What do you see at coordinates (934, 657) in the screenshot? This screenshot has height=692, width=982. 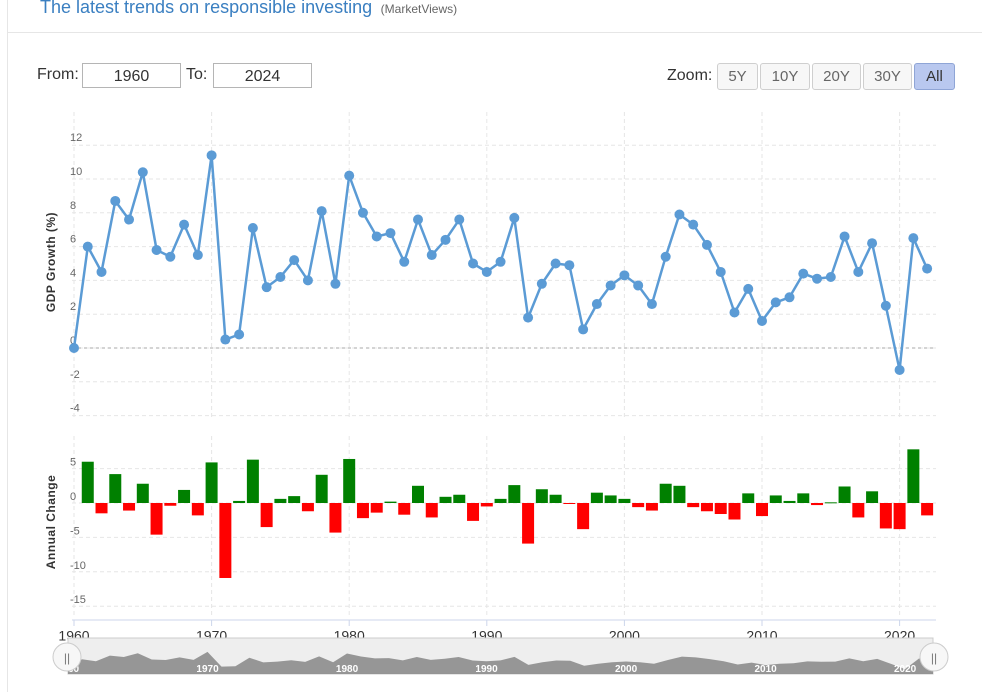 I see `navigator-right-handle: ||` at bounding box center [934, 657].